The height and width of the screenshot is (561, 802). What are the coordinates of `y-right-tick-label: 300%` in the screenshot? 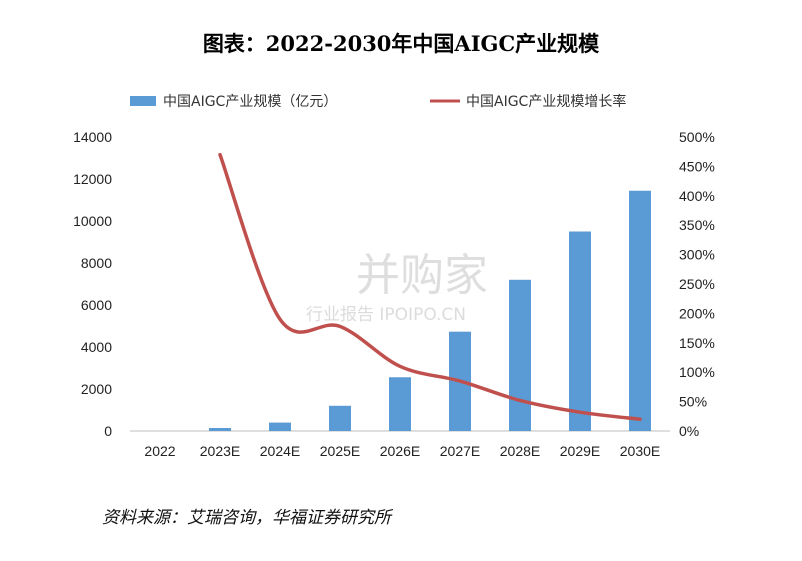 It's located at (697, 255).